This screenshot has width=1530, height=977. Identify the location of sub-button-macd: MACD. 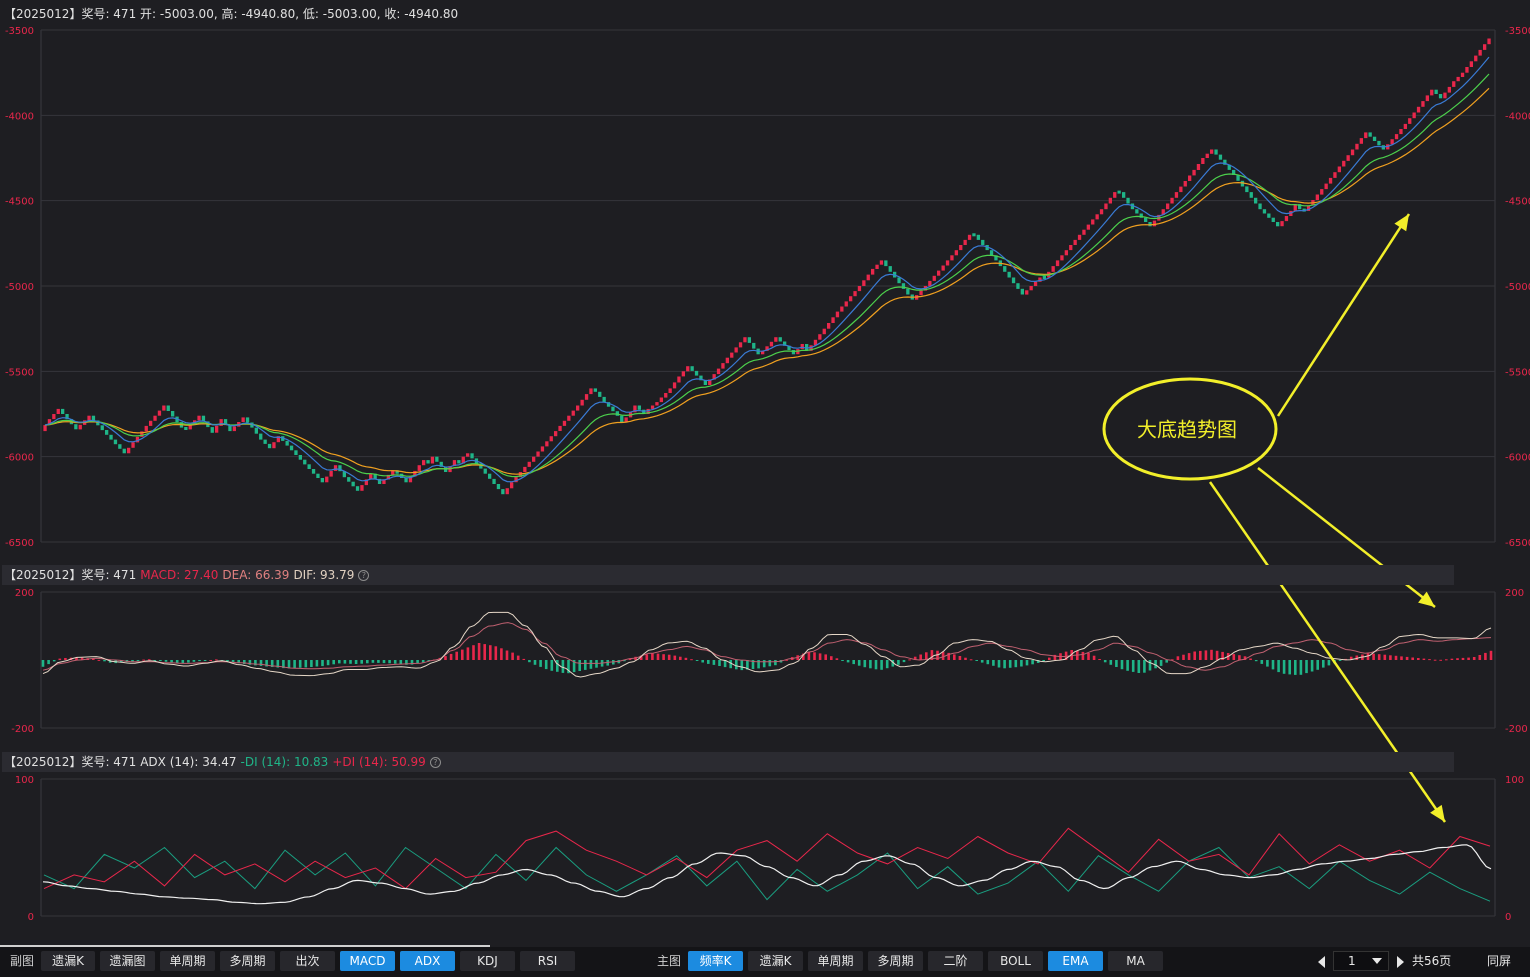
(367, 961).